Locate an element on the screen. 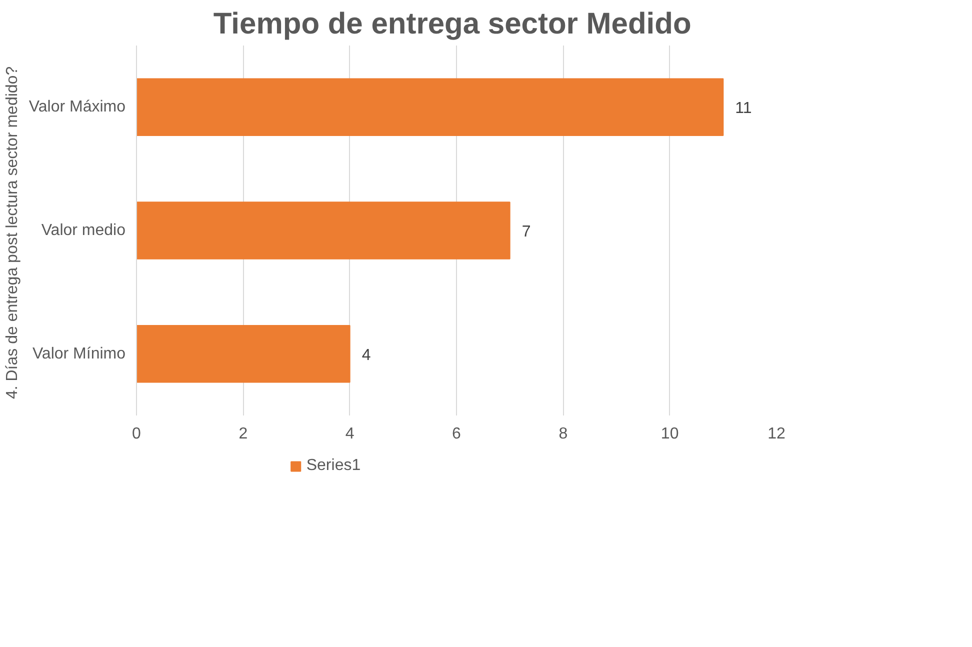 The height and width of the screenshot is (647, 972). x-tick-label: 2 is located at coordinates (243, 434).